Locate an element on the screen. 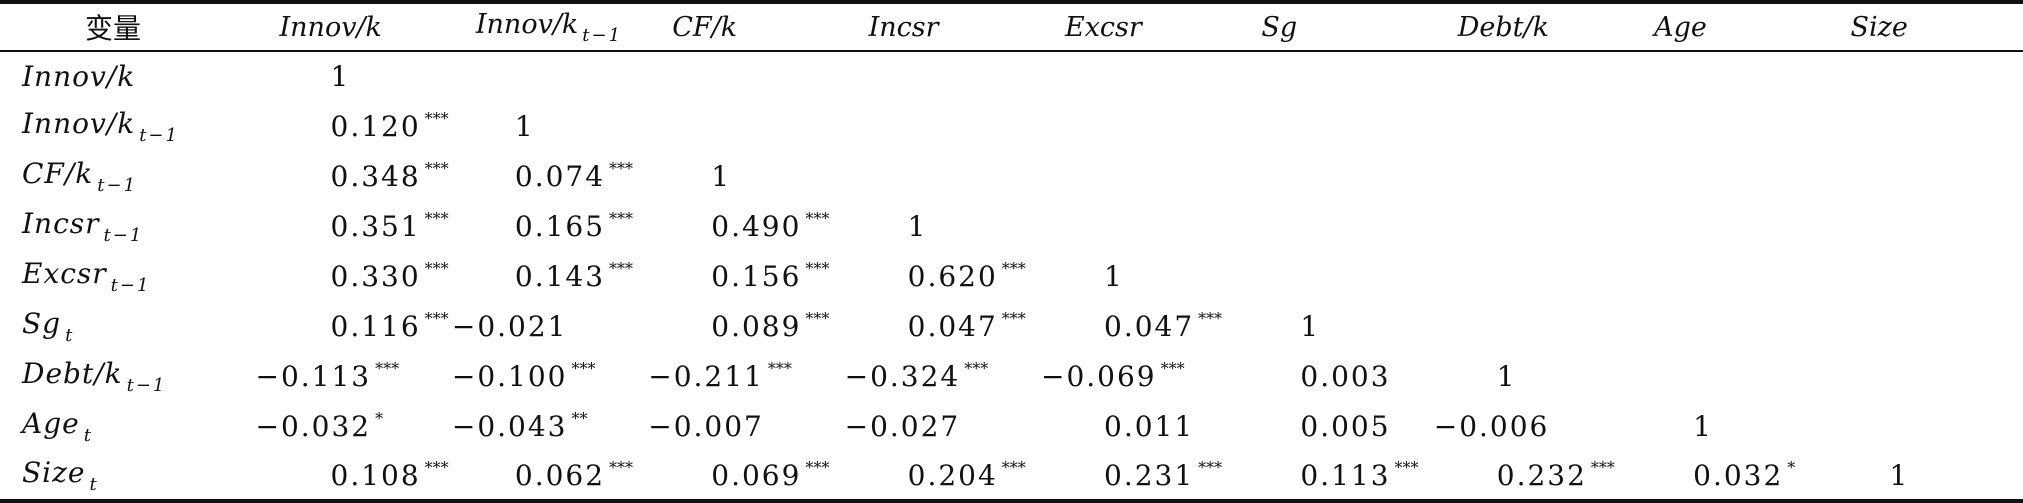 The image size is (2023, 503). header-col-4: Incsr is located at coordinates (943, 26).